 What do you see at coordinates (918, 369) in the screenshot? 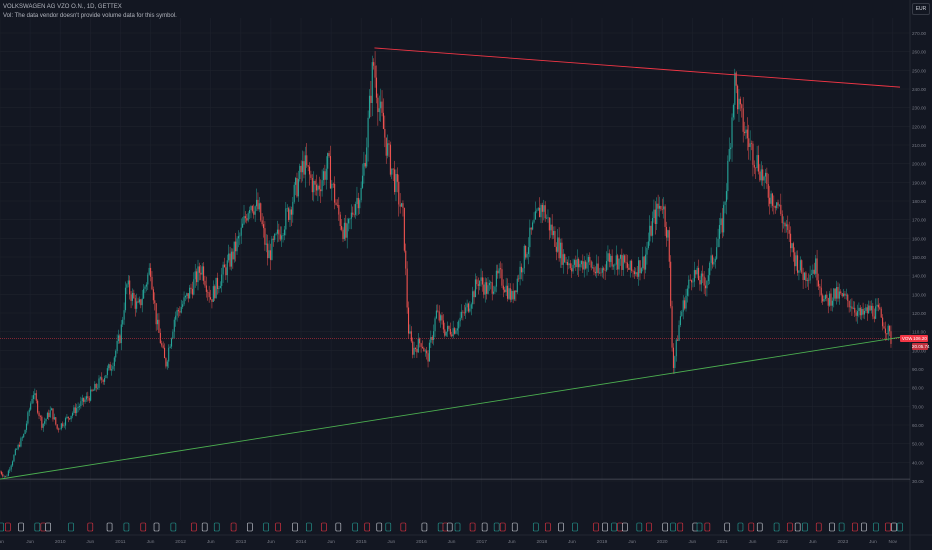
I see `y-tick-label: 90.00` at bounding box center [918, 369].